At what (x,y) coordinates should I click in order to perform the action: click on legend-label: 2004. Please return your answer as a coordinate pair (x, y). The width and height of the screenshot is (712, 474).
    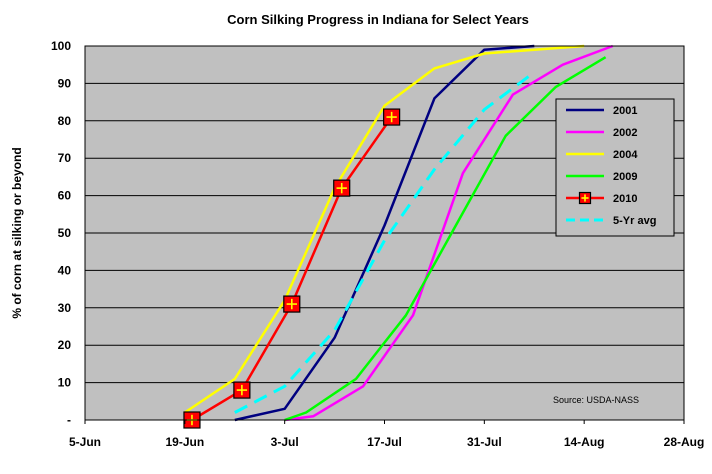
    Looking at the image, I should click on (625, 155).